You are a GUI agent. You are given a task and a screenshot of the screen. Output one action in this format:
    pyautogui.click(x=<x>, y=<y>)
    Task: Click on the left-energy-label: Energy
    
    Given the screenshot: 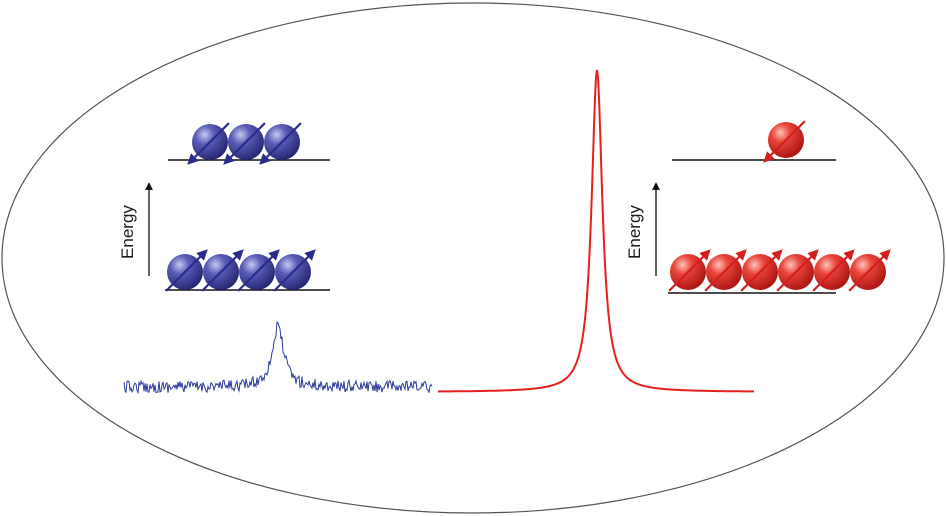 What is the action you would take?
    pyautogui.click(x=127, y=232)
    